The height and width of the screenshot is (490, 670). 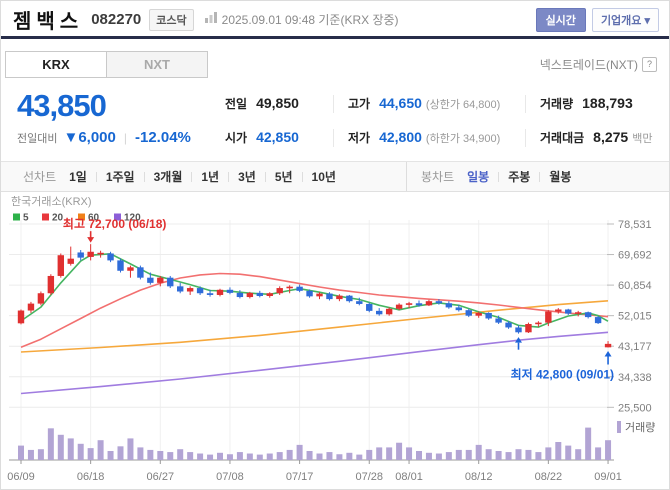 What do you see at coordinates (163, 137) in the screenshot?
I see `change-percent: -12.04%` at bounding box center [163, 137].